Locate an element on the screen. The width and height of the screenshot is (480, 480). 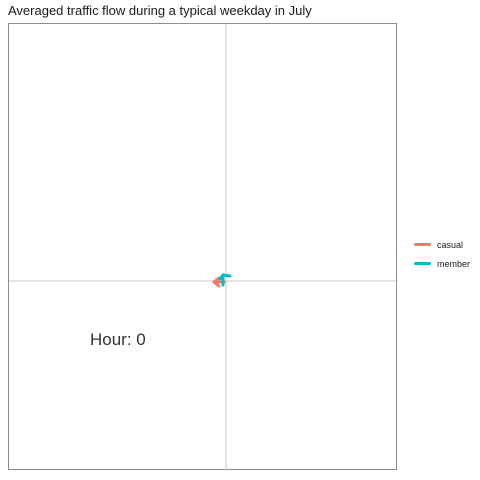
arrow-head-right-member is located at coordinates (226, 275).